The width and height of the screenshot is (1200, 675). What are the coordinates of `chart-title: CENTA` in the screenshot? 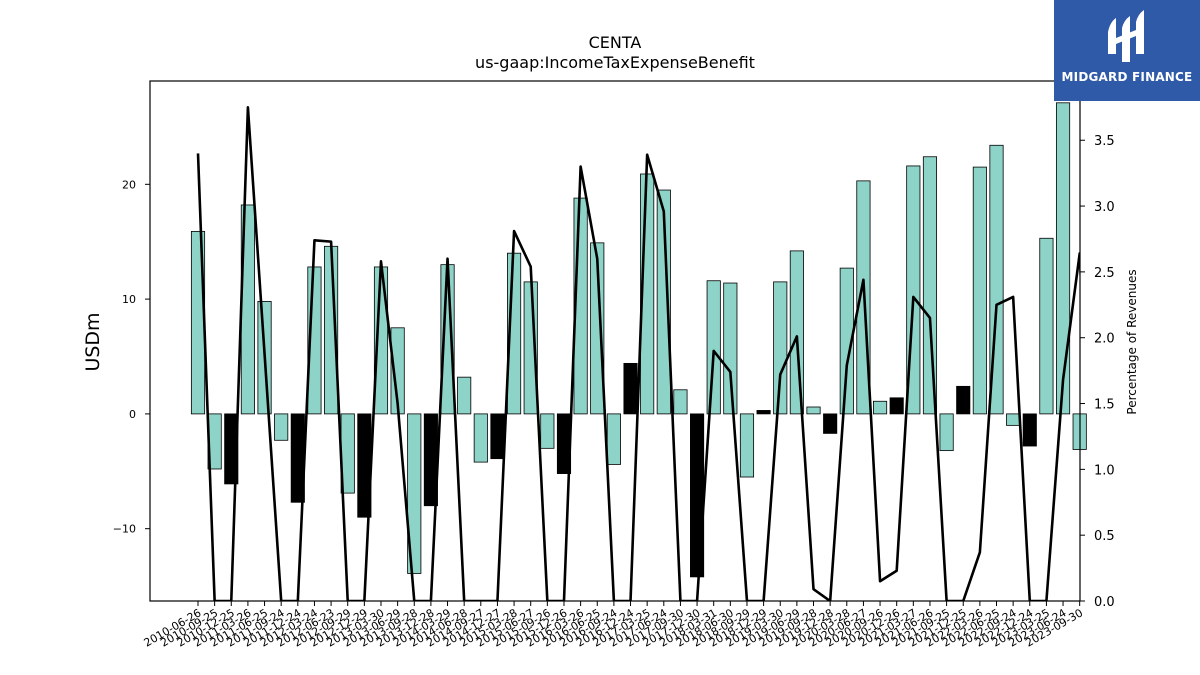 It's located at (615, 42).